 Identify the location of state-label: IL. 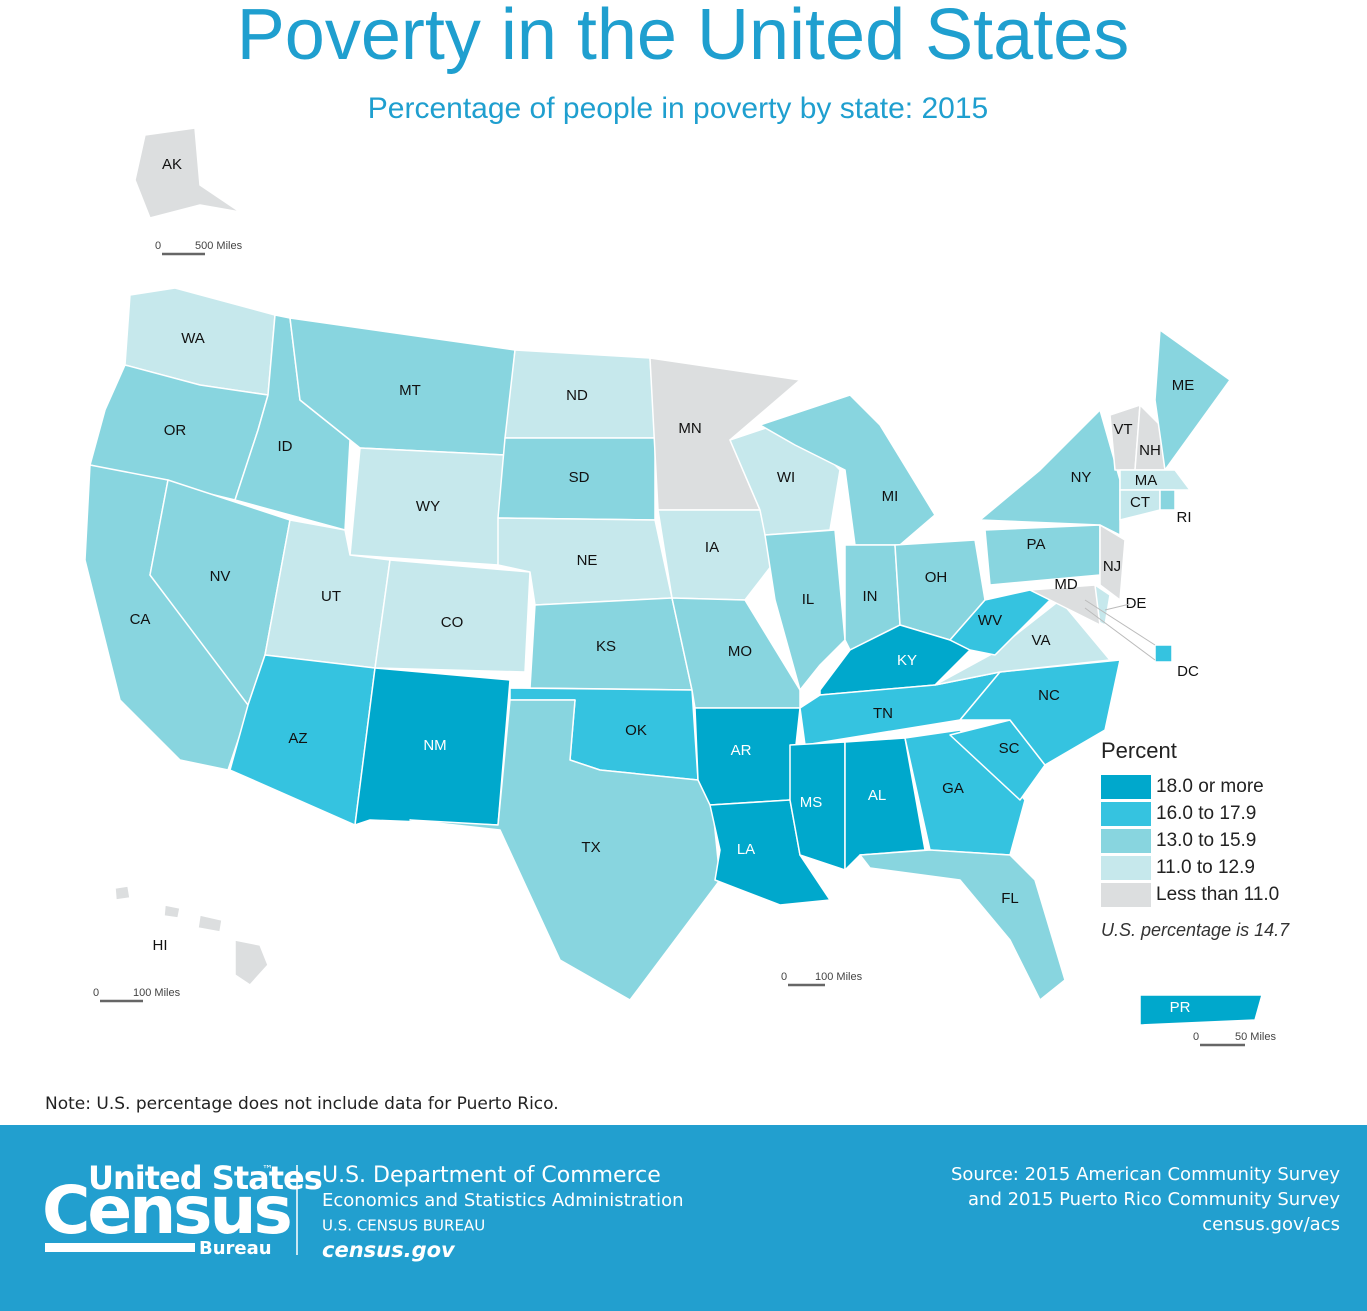
(808, 599).